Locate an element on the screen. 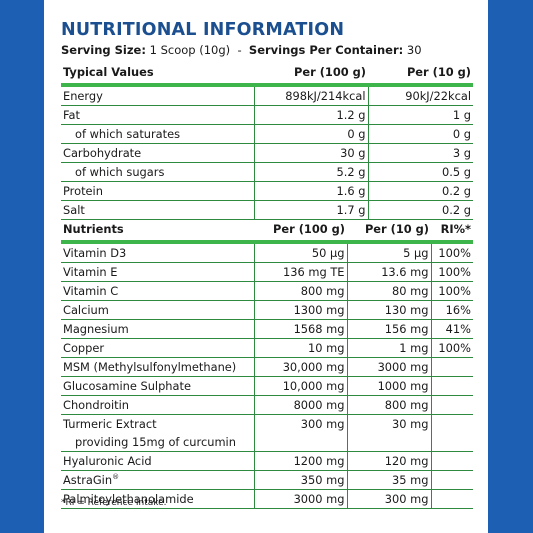  row-ri: 41% is located at coordinates (451, 329).